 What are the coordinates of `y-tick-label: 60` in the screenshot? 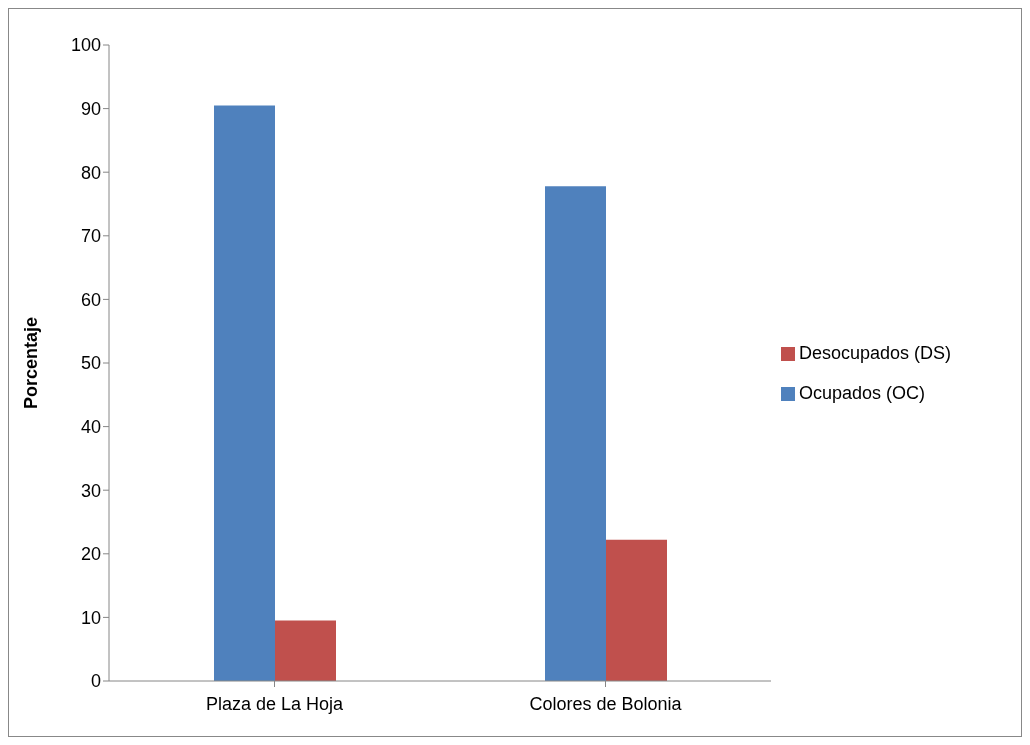 It's located at (90, 299).